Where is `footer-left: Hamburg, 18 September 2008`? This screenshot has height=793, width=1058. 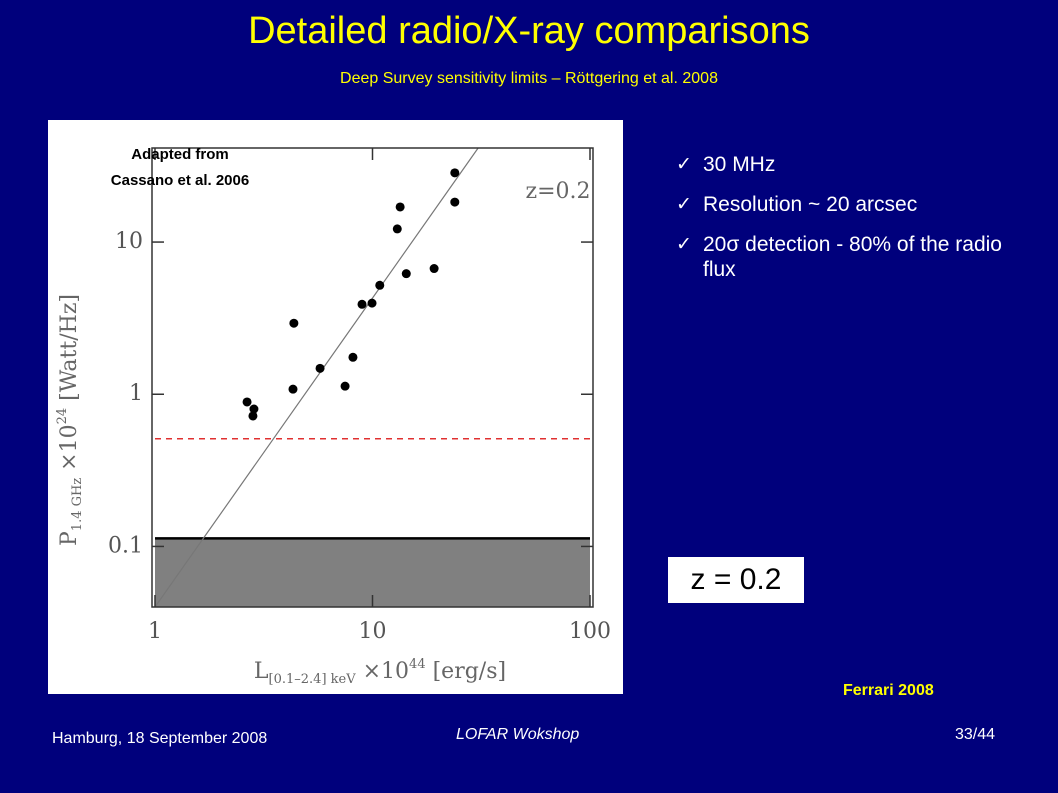
footer-left: Hamburg, 18 September 2008 is located at coordinates (160, 738).